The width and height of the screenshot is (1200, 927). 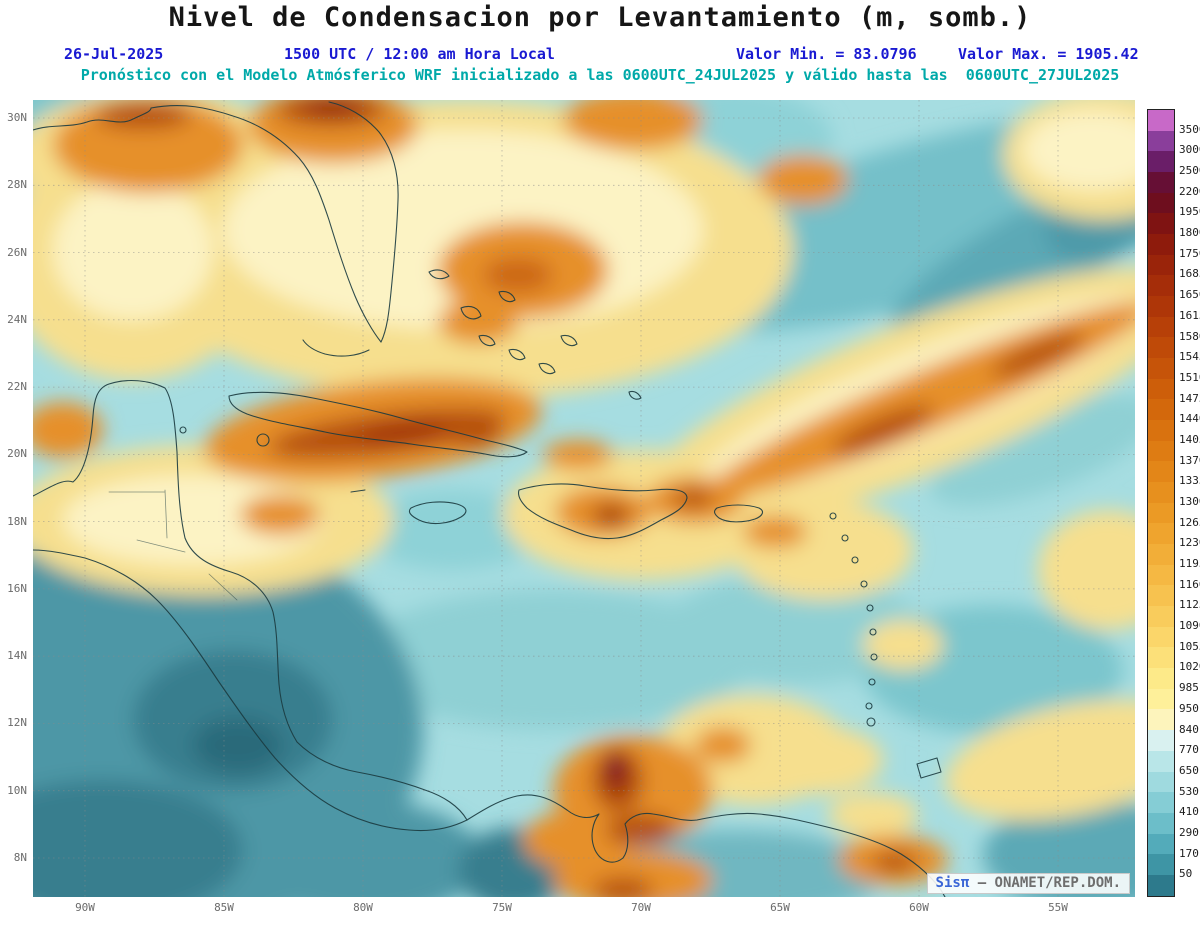 What do you see at coordinates (1189, 812) in the screenshot?
I see `colorbar-tick-label: 410` at bounding box center [1189, 812].